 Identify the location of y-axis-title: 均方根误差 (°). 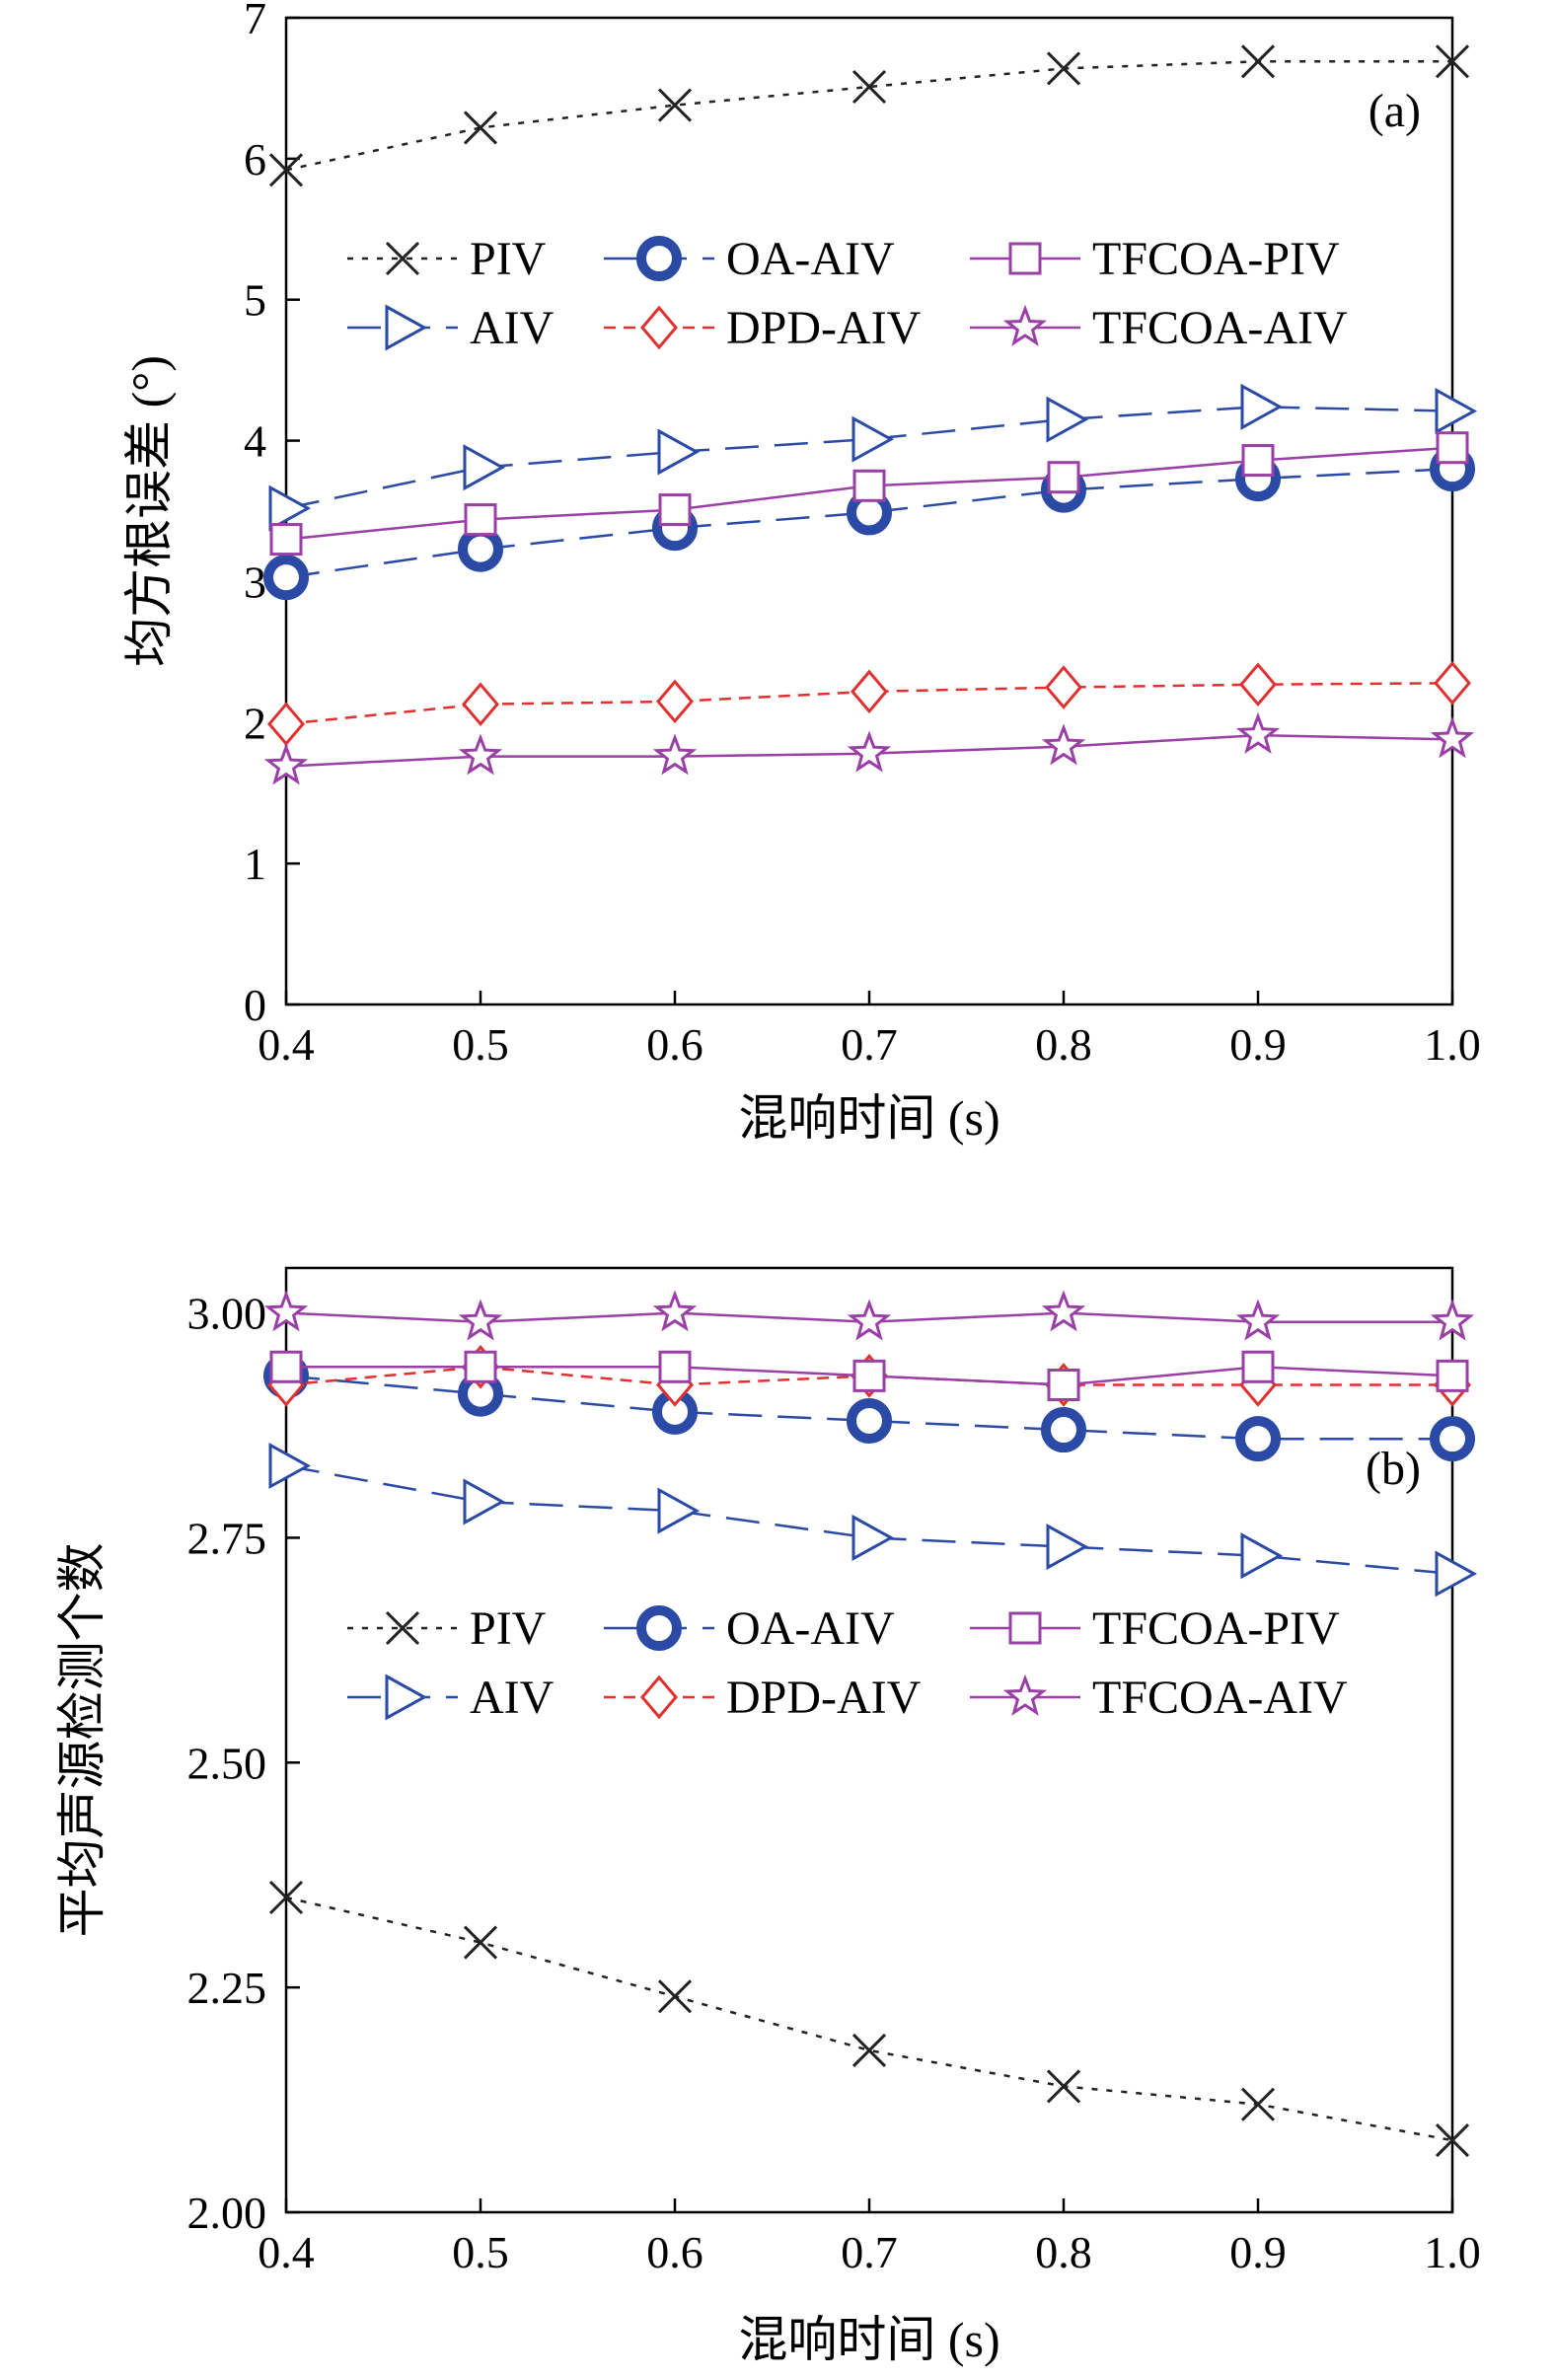
(149, 511).